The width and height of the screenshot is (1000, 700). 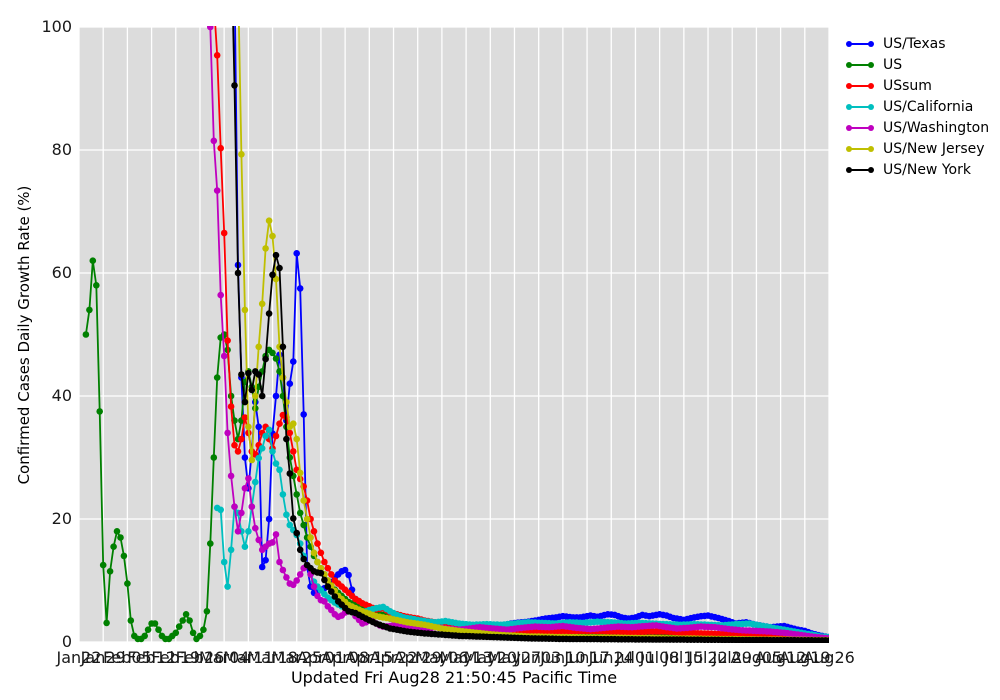 What do you see at coordinates (61, 149) in the screenshot?
I see `y-tick-label: 80` at bounding box center [61, 149].